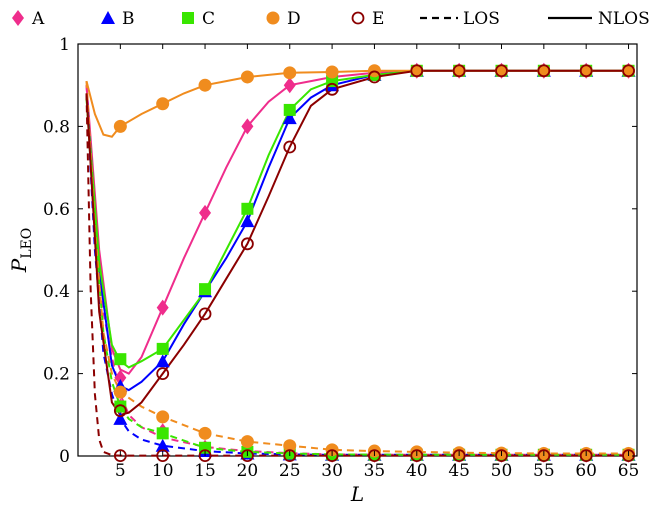 The height and width of the screenshot is (506, 658). What do you see at coordinates (629, 471) in the screenshot?
I see `x-tick-label: 65` at bounding box center [629, 471].